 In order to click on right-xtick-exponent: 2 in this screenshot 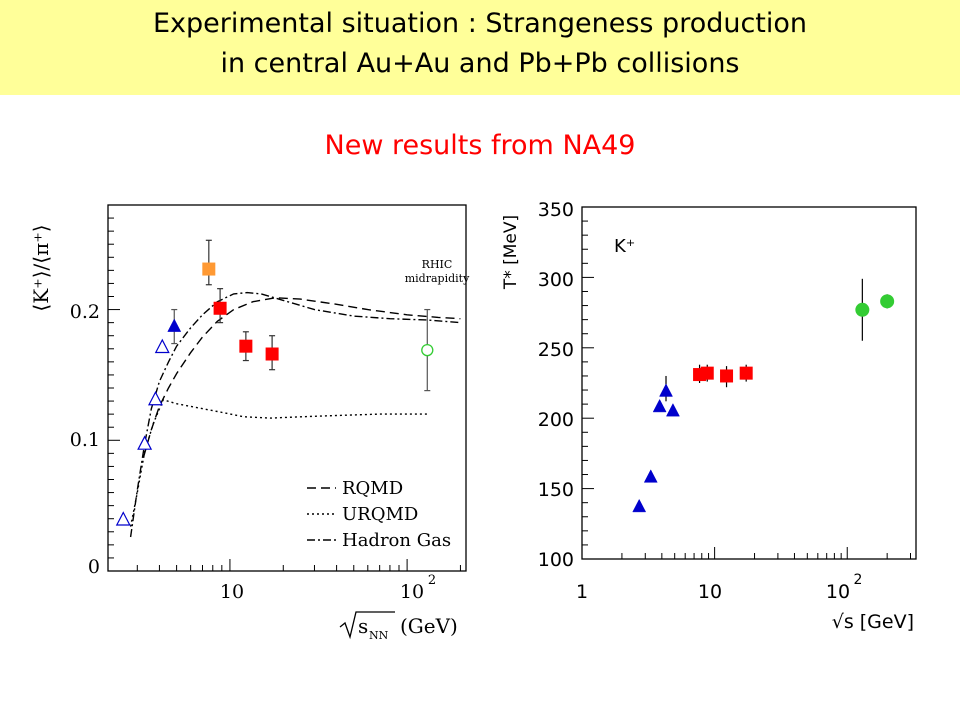, I will do `click(858, 580)`.